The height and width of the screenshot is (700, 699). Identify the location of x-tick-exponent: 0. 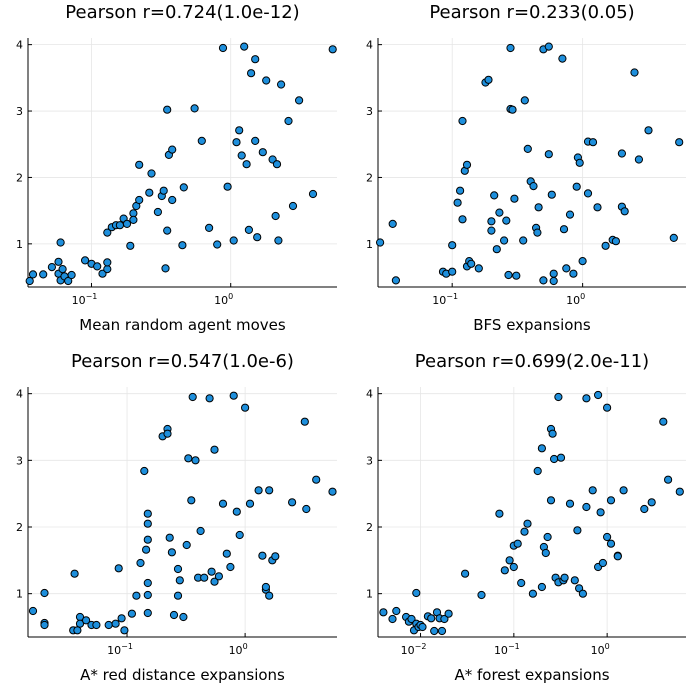
(230, 296).